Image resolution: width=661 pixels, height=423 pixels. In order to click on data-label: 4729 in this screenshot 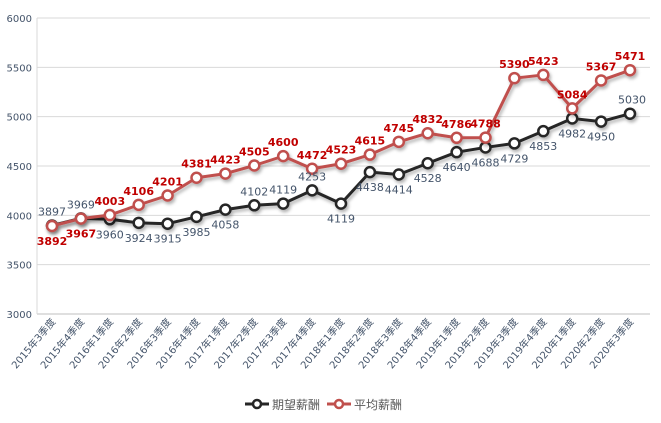, I will do `click(514, 158)`.